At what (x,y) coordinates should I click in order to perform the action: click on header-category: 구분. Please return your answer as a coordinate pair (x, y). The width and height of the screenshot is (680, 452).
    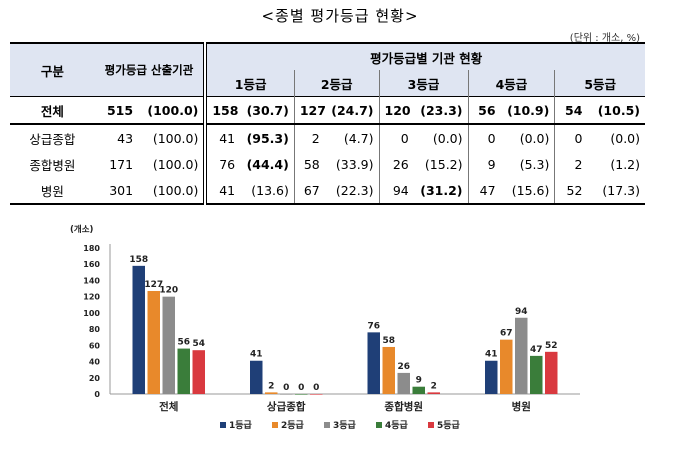
    Looking at the image, I should click on (52, 69).